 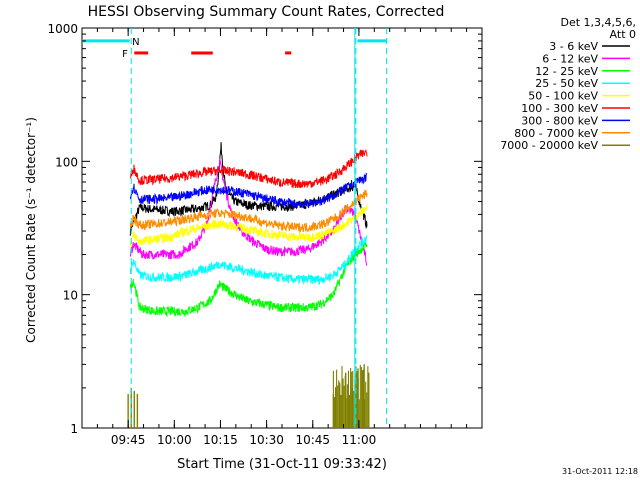 I want to click on flag-f: F, so click(x=125, y=54).